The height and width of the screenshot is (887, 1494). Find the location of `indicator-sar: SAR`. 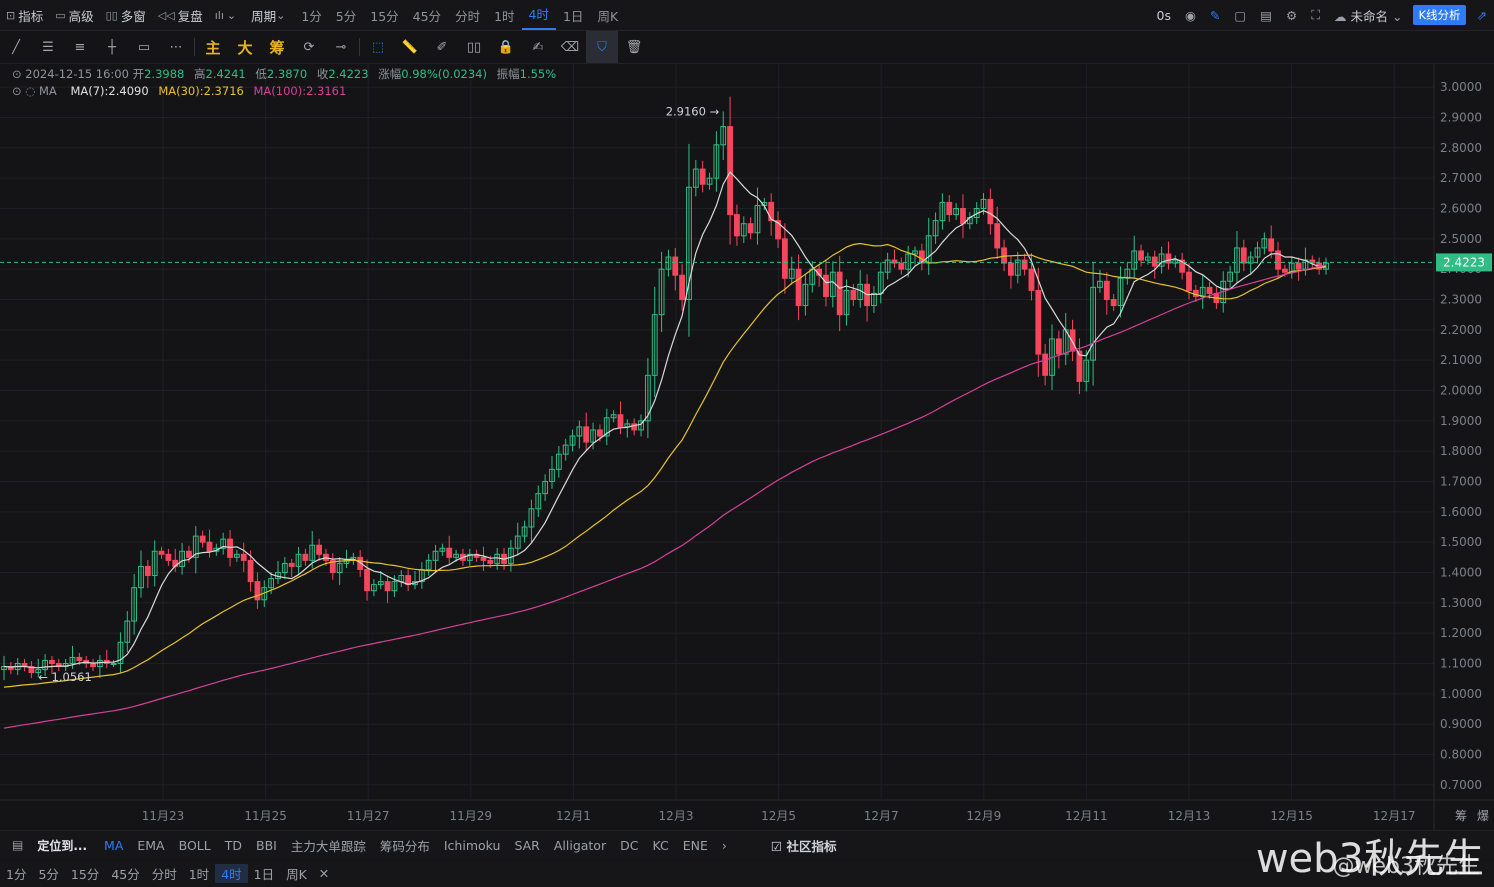

indicator-sar: SAR is located at coordinates (527, 845).